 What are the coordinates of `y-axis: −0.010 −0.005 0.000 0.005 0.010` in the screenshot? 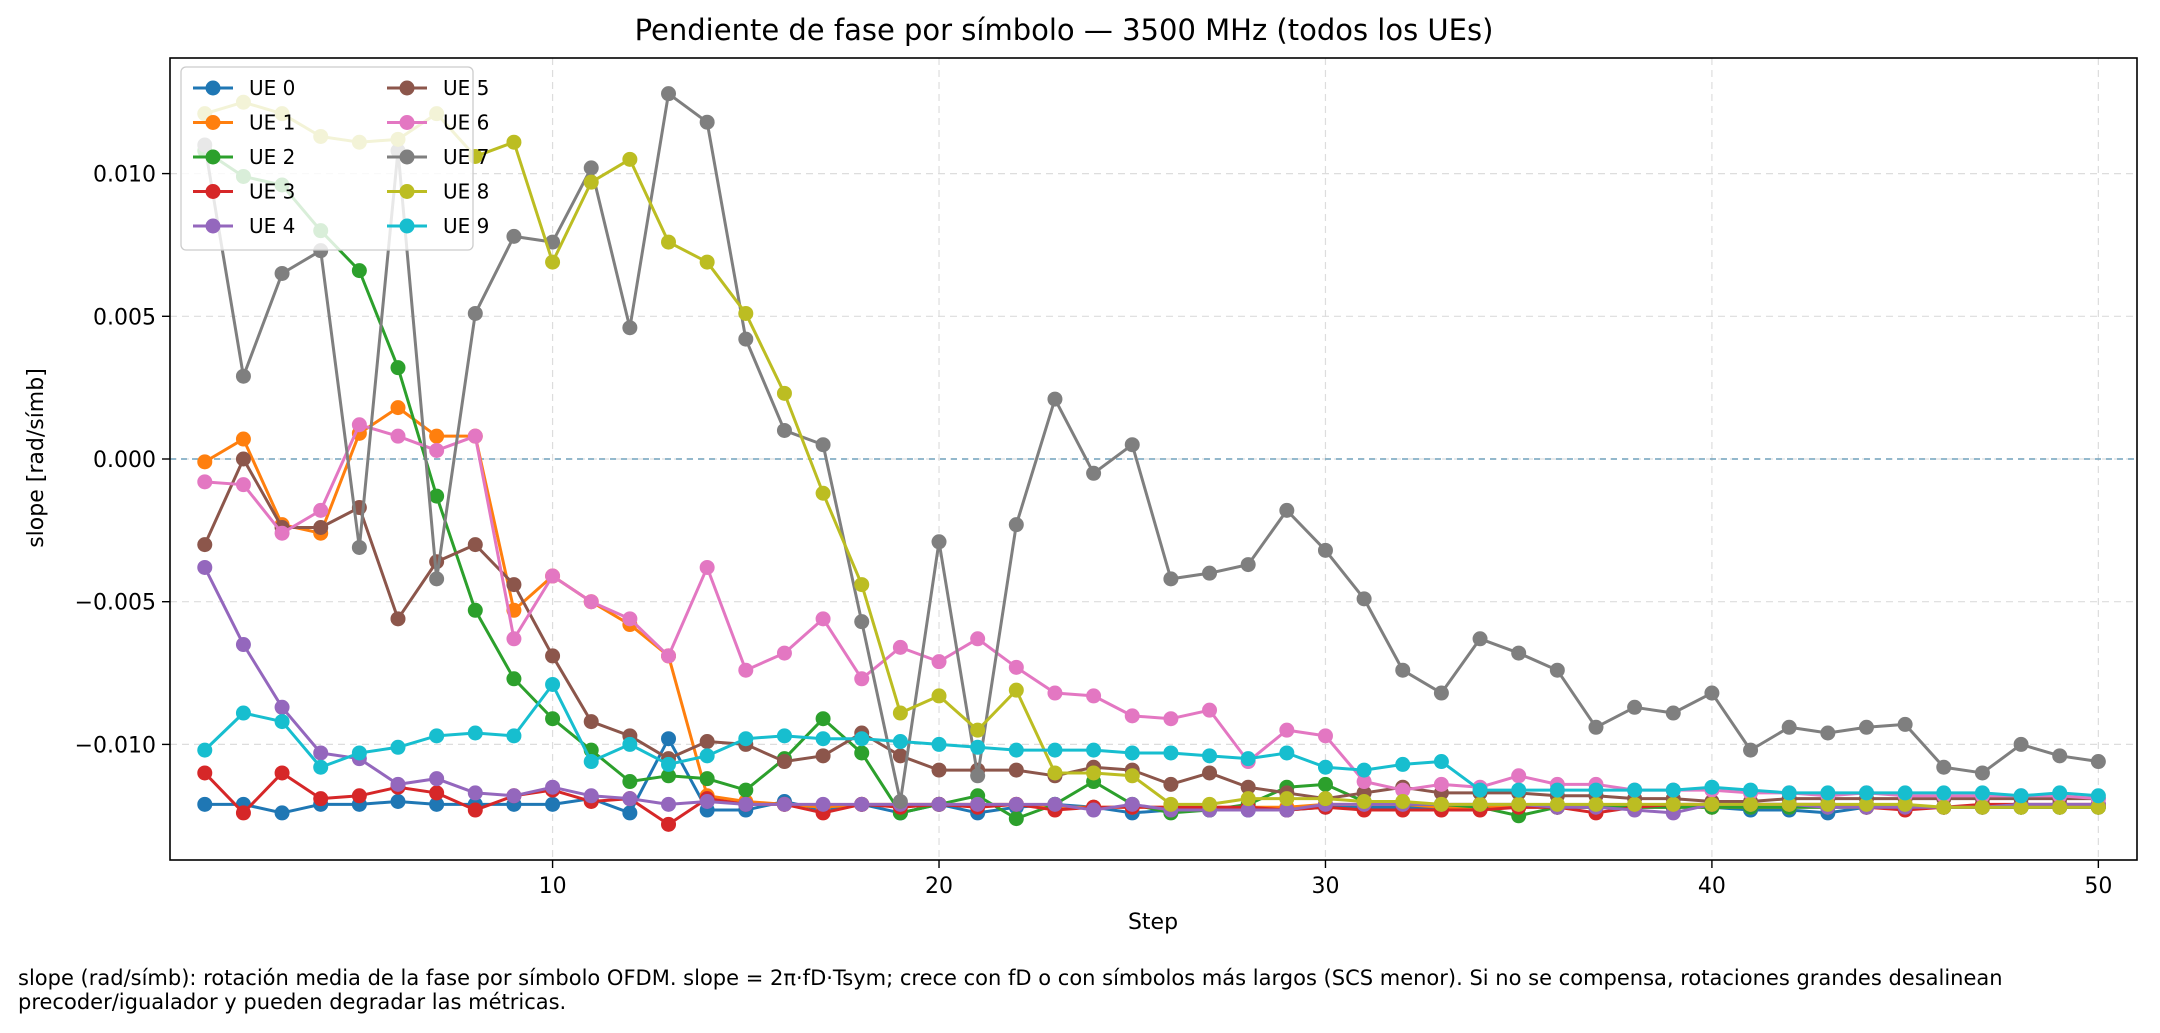 It's located at (122, 460).